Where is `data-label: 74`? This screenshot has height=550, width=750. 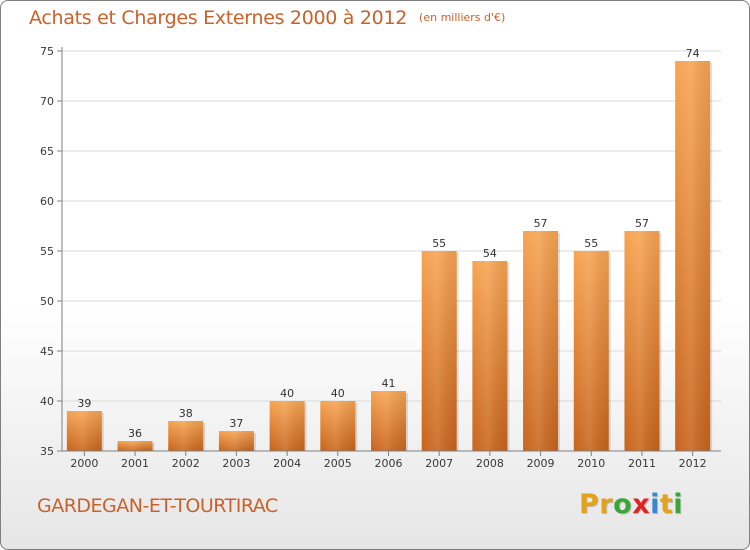 data-label: 74 is located at coordinates (693, 53).